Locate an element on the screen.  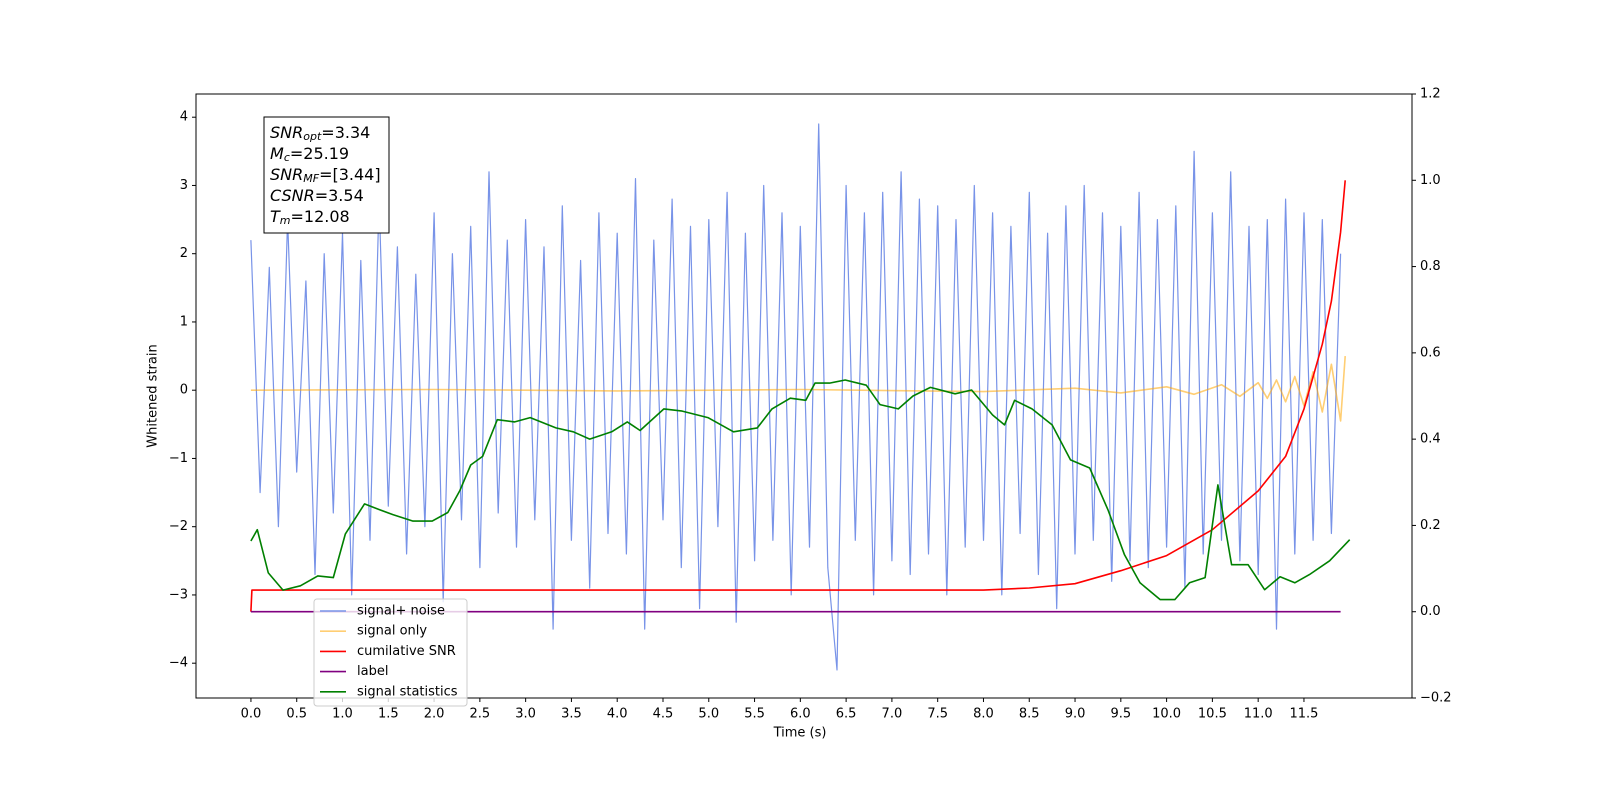
x-tick-label: 10.0 is located at coordinates (1166, 714).